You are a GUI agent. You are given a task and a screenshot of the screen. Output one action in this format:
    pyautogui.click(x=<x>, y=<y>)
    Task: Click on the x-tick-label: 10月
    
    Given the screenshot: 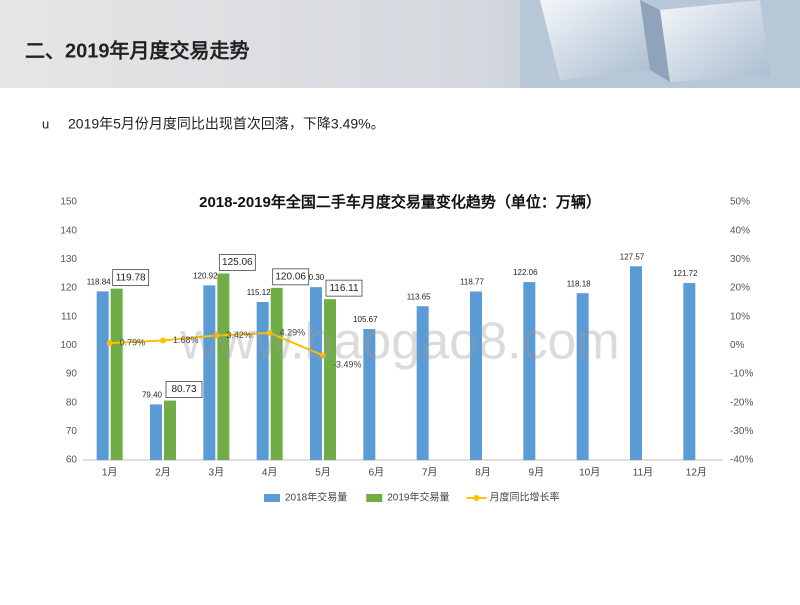 What is the action you would take?
    pyautogui.click(x=589, y=473)
    